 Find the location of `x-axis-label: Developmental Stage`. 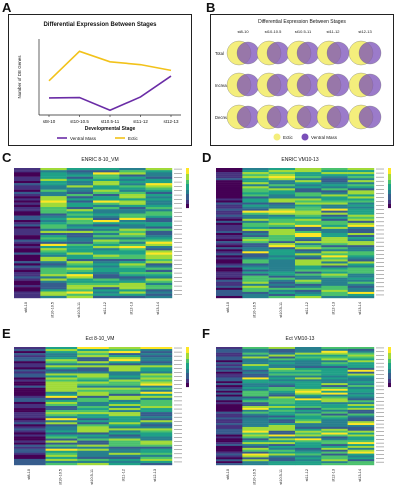

x-axis-label: Developmental Stage is located at coordinates (110, 129).